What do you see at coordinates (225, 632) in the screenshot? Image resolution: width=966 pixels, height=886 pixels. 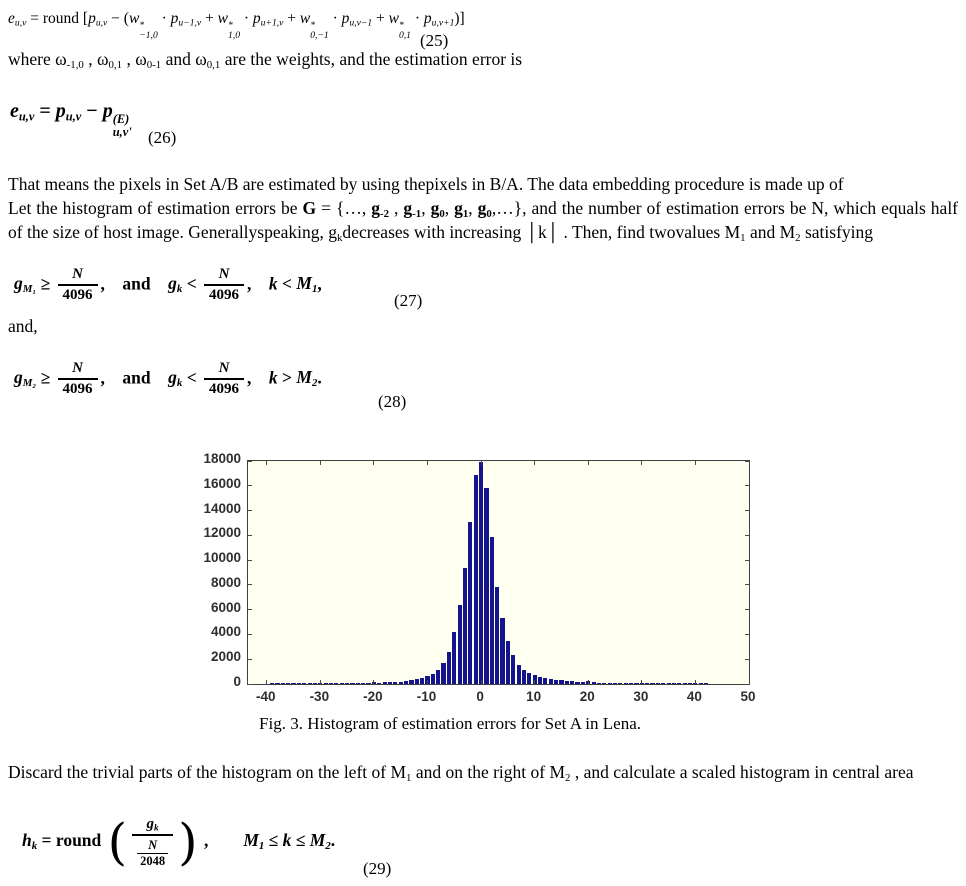 I see `y-tick-label: 4000` at bounding box center [225, 632].